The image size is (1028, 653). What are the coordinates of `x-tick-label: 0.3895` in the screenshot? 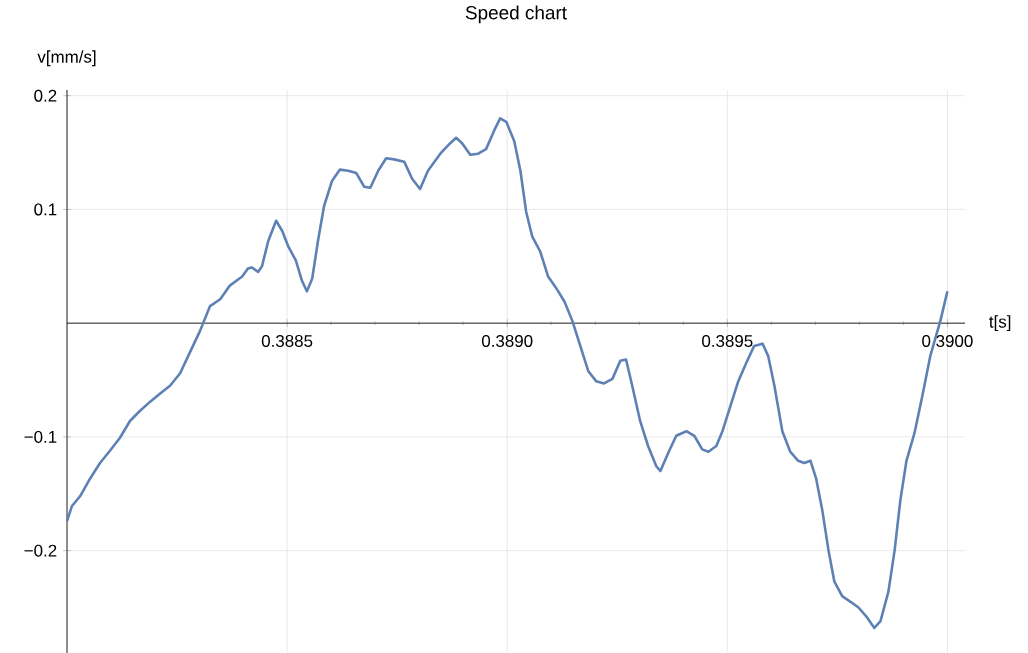 It's located at (727, 341).